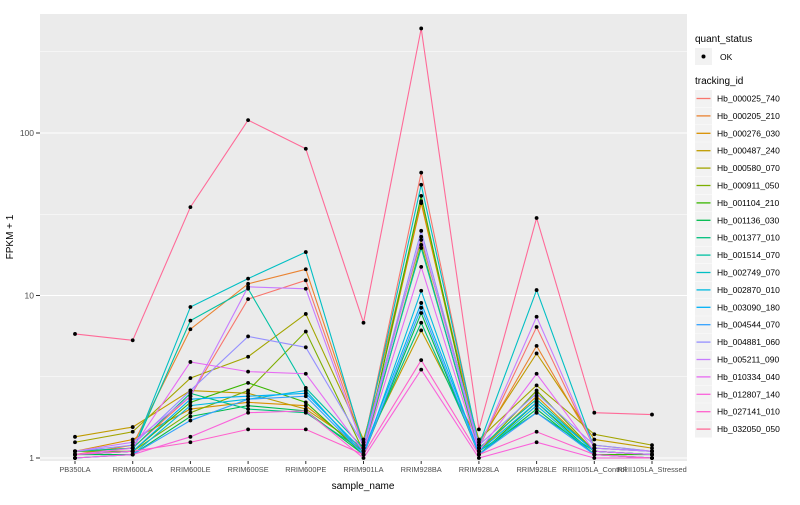 This screenshot has width=800, height=505. What do you see at coordinates (10, 236) in the screenshot?
I see `y-axis-title: FPKM + 1` at bounding box center [10, 236].